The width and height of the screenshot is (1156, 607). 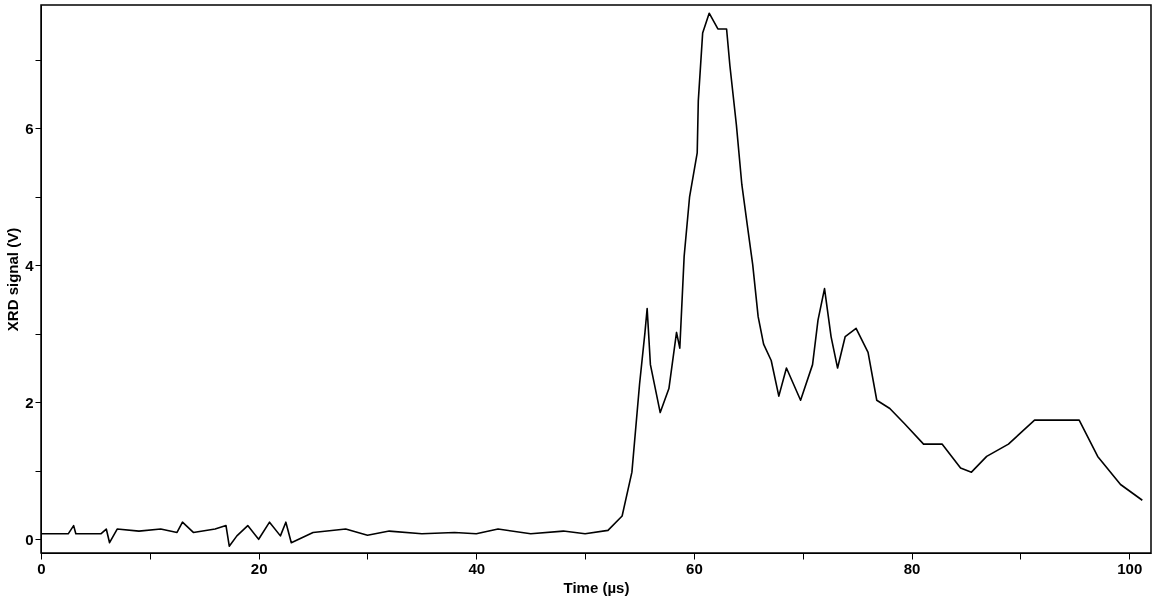 What do you see at coordinates (596, 587) in the screenshot?
I see `x-axis-title: Time (µs)` at bounding box center [596, 587].